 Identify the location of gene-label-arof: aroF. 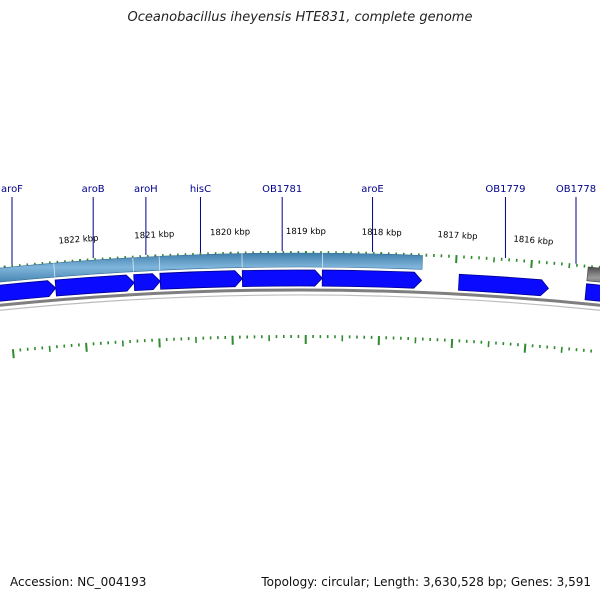
(12, 189).